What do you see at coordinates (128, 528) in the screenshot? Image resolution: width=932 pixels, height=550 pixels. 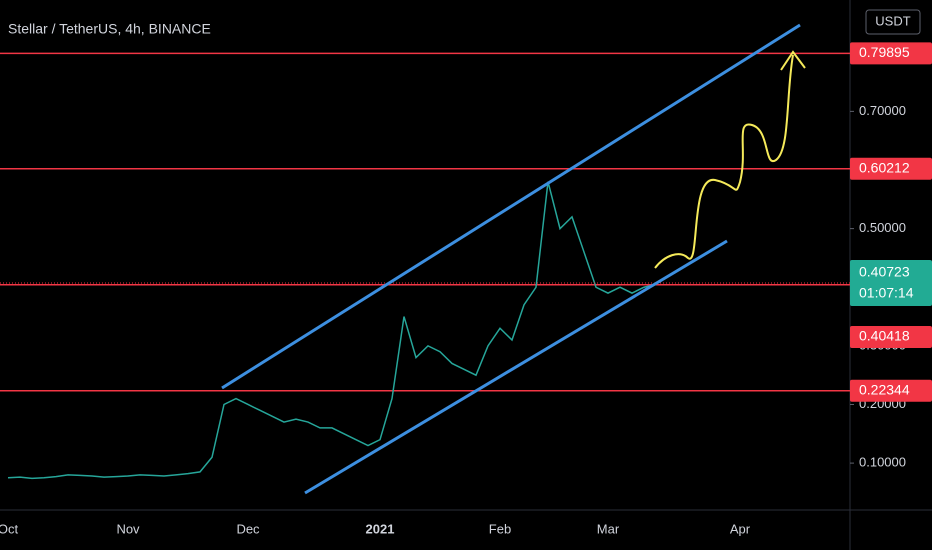 I see `x-tick-label: Nov` at bounding box center [128, 528].